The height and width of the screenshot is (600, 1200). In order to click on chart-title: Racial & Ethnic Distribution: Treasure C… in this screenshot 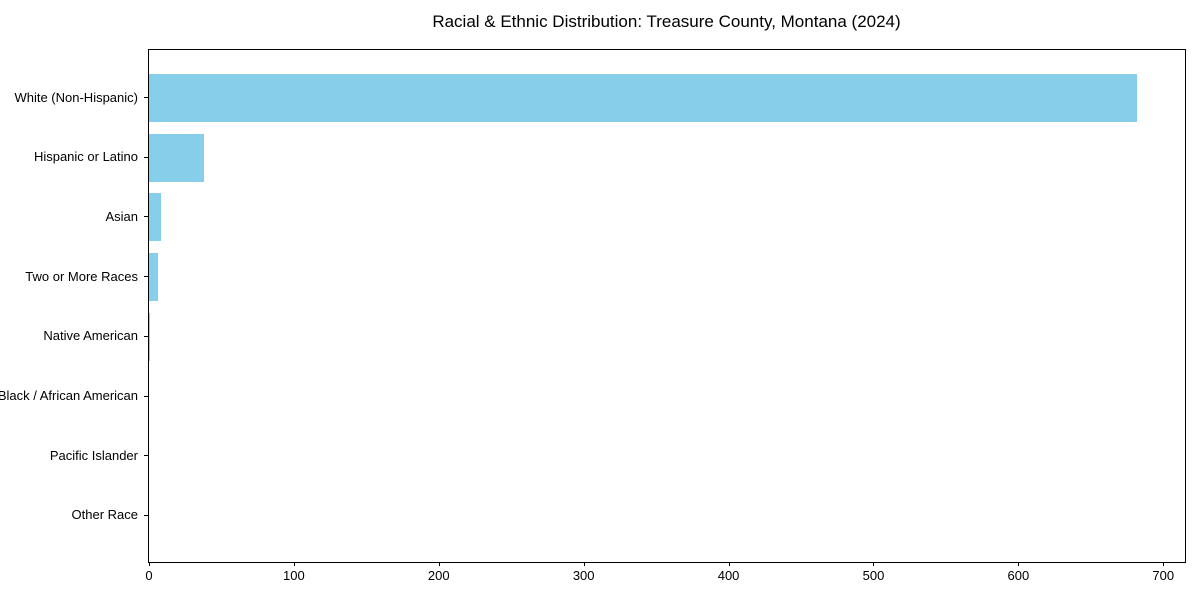, I will do `click(666, 21)`.